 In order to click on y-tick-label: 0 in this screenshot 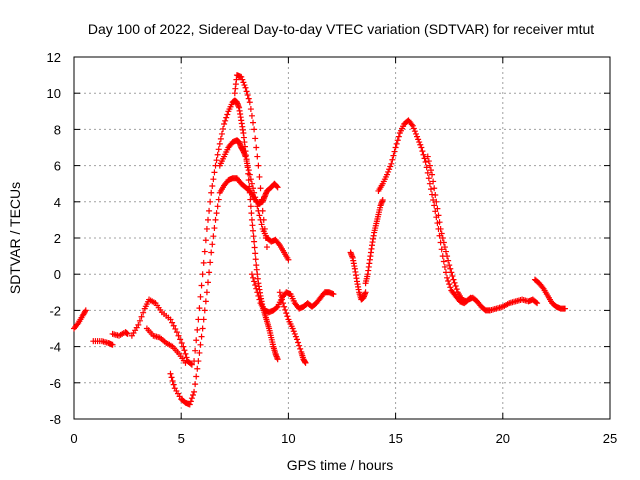, I will do `click(57, 274)`.